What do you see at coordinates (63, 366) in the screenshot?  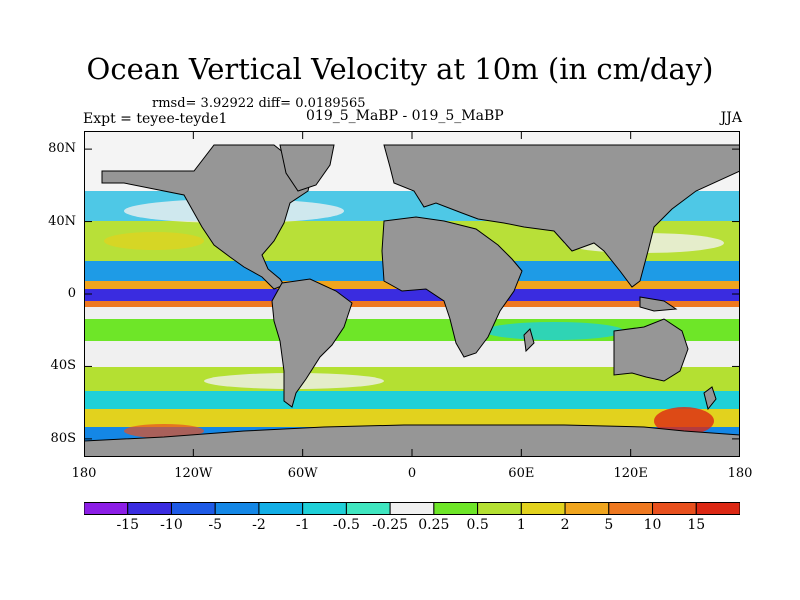 I see `y-tick-label: 40S` at bounding box center [63, 366].